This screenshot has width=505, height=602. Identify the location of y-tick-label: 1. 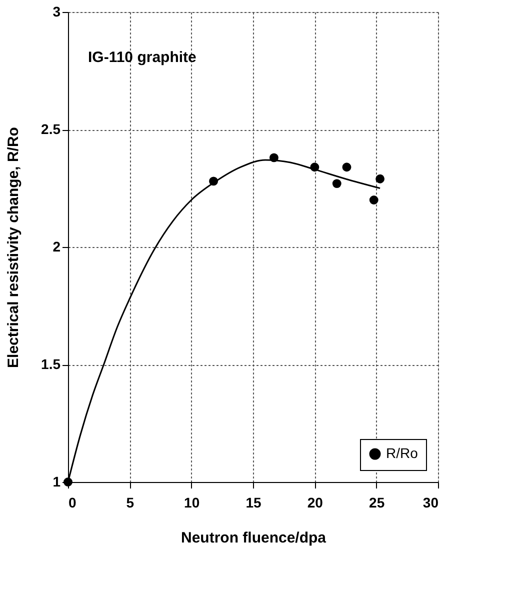
(56, 482).